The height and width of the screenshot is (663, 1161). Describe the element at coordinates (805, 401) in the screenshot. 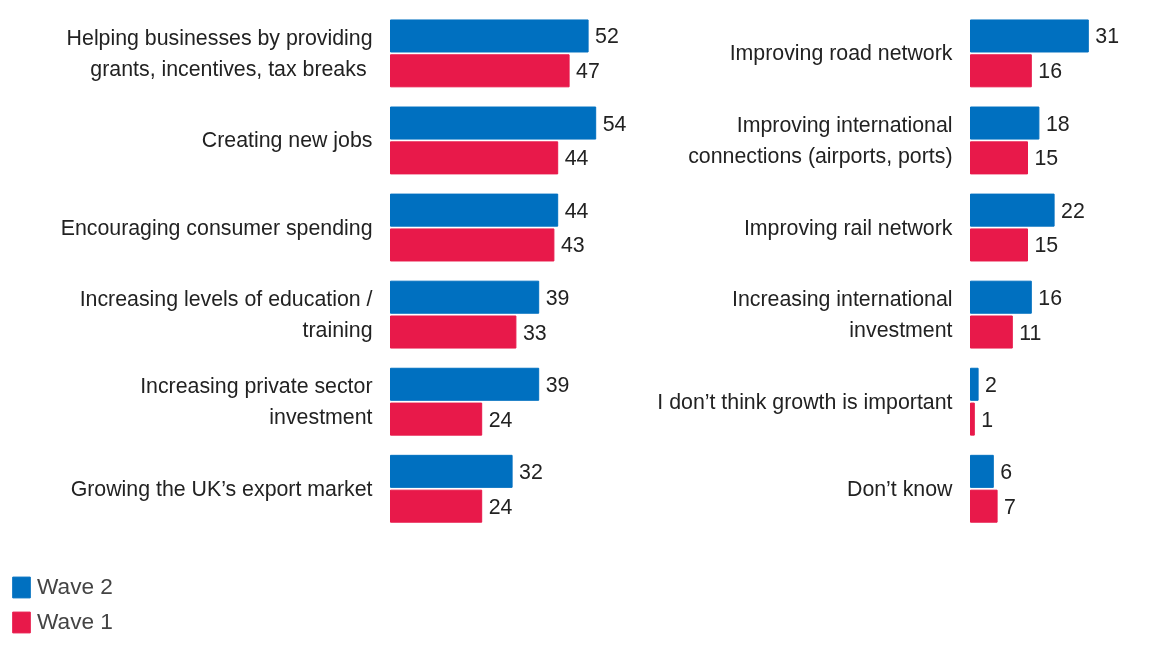

I see `y-tick-label: I don’t think growth is important` at that location.